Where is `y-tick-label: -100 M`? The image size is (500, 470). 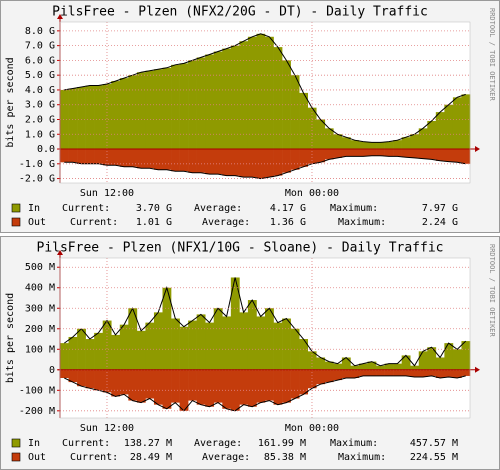 y-tick-label: -100 M is located at coordinates (37, 390).